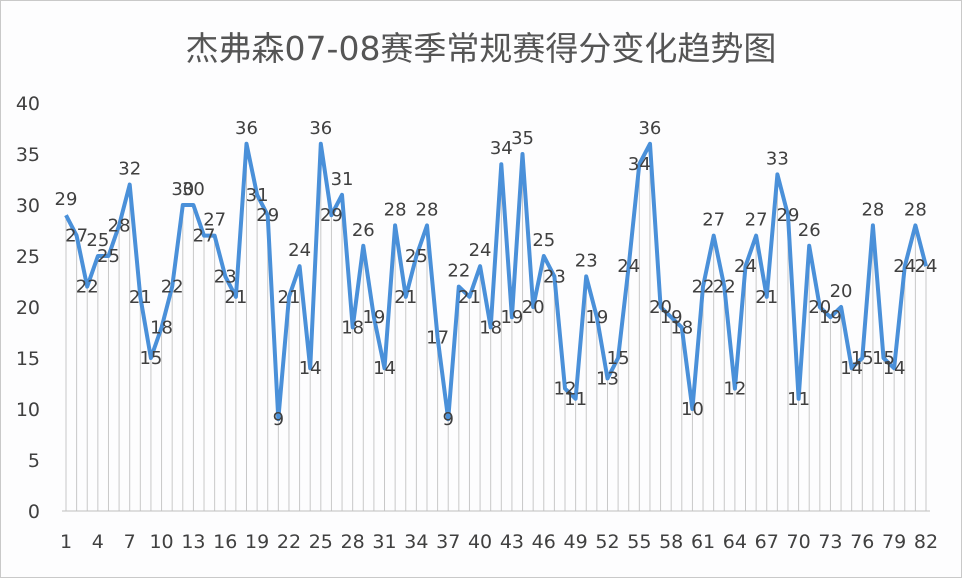  What do you see at coordinates (692, 409) in the screenshot?
I see `data-label: 10` at bounding box center [692, 409].